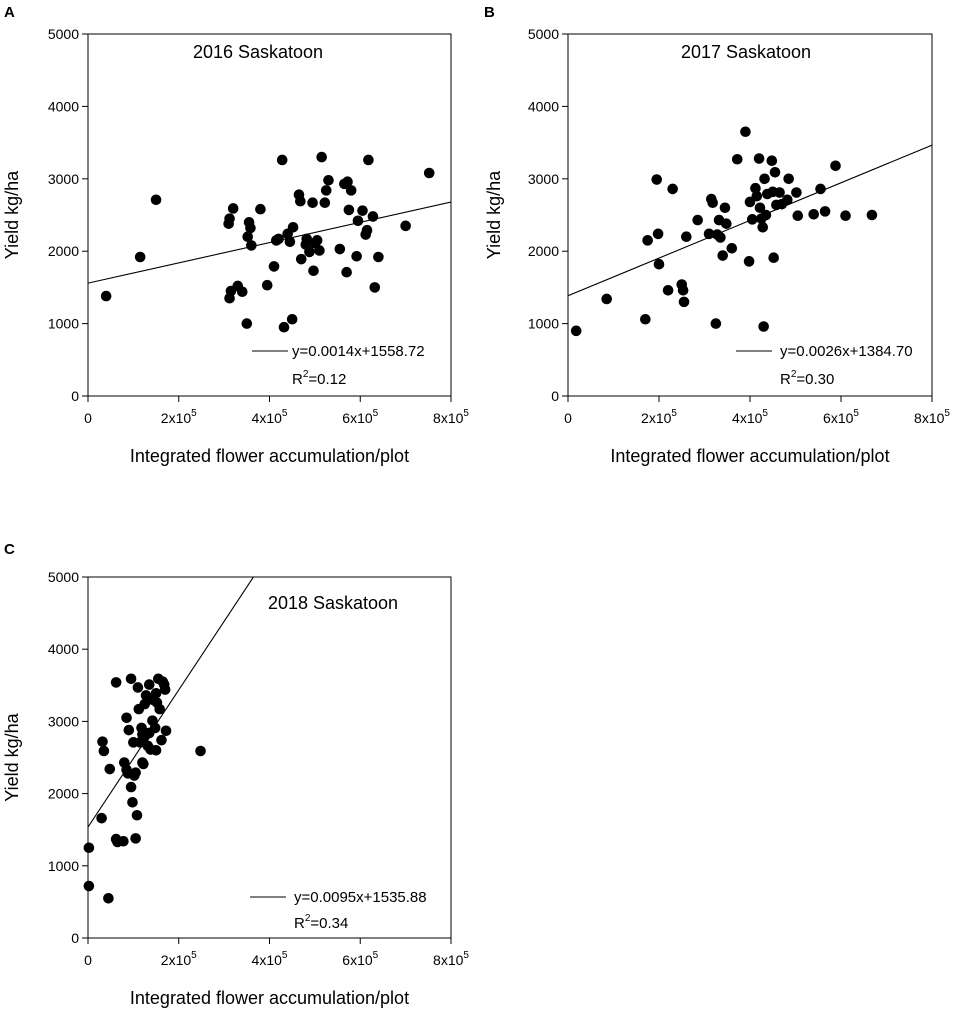 This screenshot has width=957, height=1011. Describe the element at coordinates (297, 379) in the screenshot. I see `r-squared-symbol: R` at that location.